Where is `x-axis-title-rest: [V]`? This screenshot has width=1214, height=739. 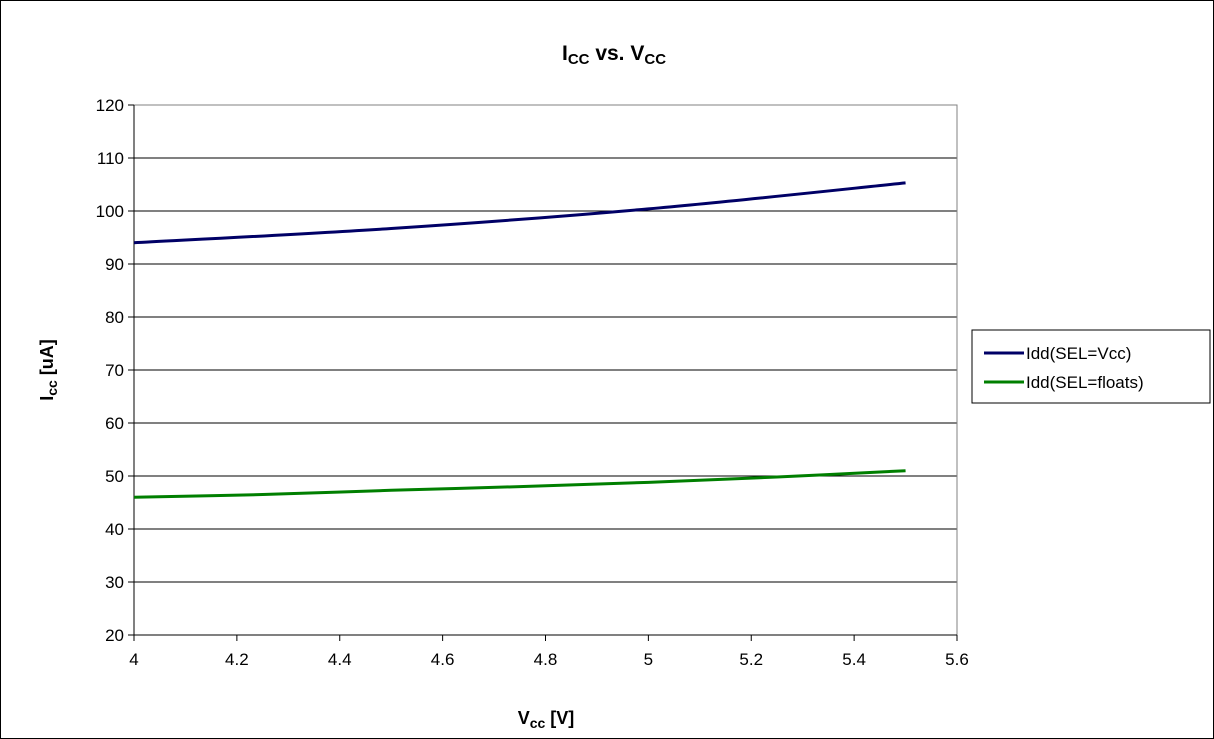
x-axis-title-rest: [V] is located at coordinates (559, 718).